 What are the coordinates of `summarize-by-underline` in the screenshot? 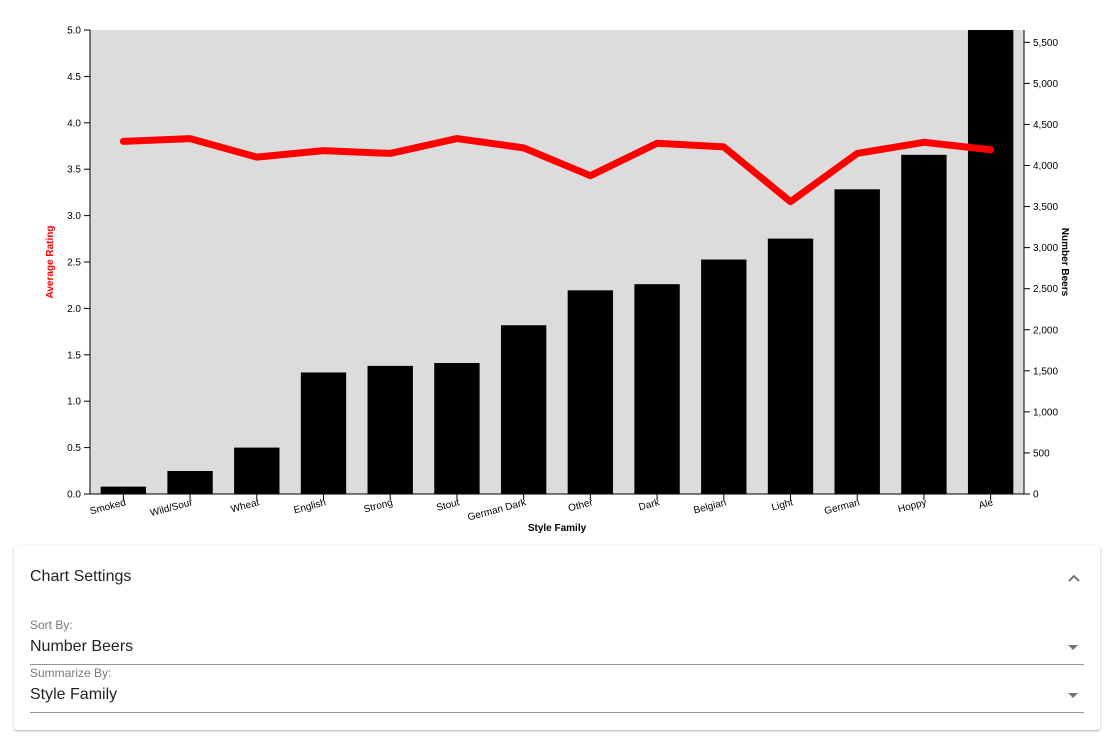 It's located at (557, 712).